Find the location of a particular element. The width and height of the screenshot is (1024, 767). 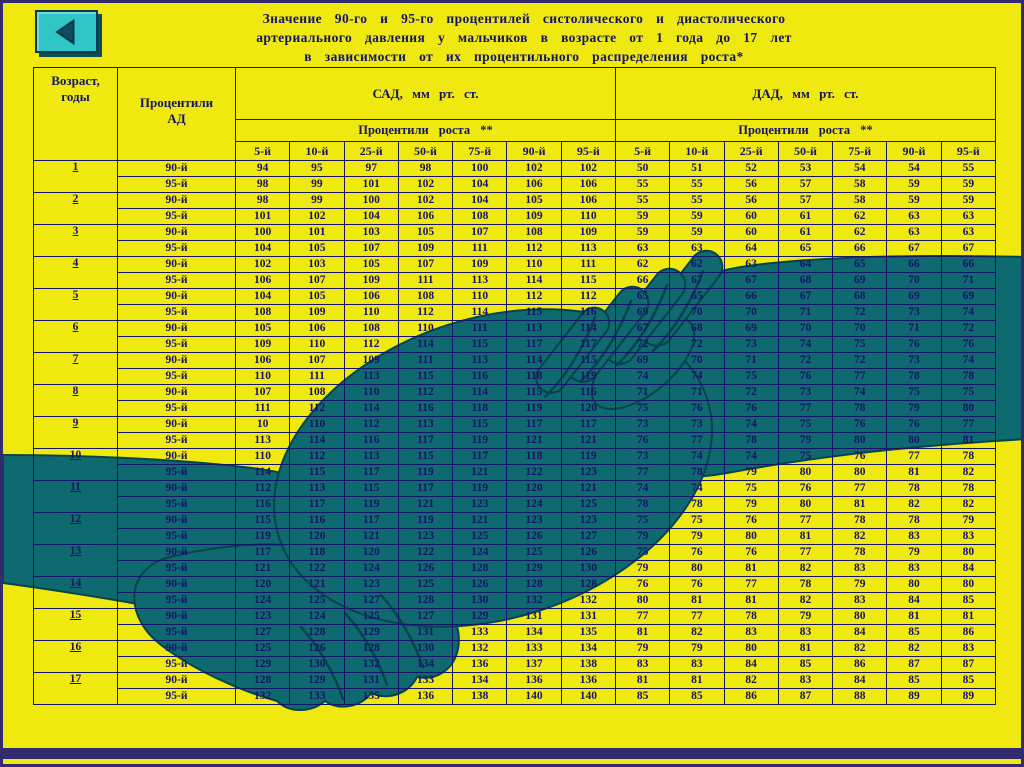

dbp-value-cell: 74 is located at coordinates (697, 376).